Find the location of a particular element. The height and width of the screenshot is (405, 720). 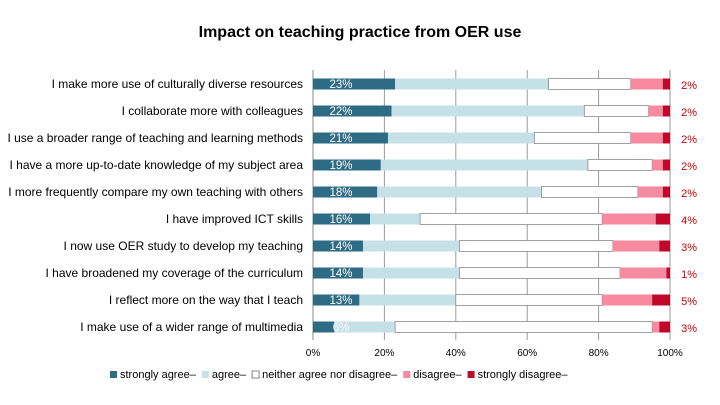

x-tick-label: 80% is located at coordinates (599, 353).